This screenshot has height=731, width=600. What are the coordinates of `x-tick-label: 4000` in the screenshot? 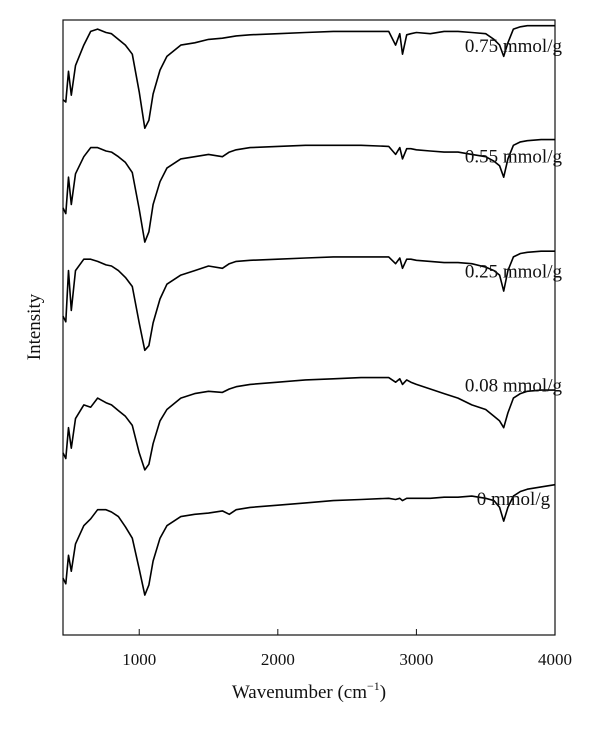 It's located at (555, 659).